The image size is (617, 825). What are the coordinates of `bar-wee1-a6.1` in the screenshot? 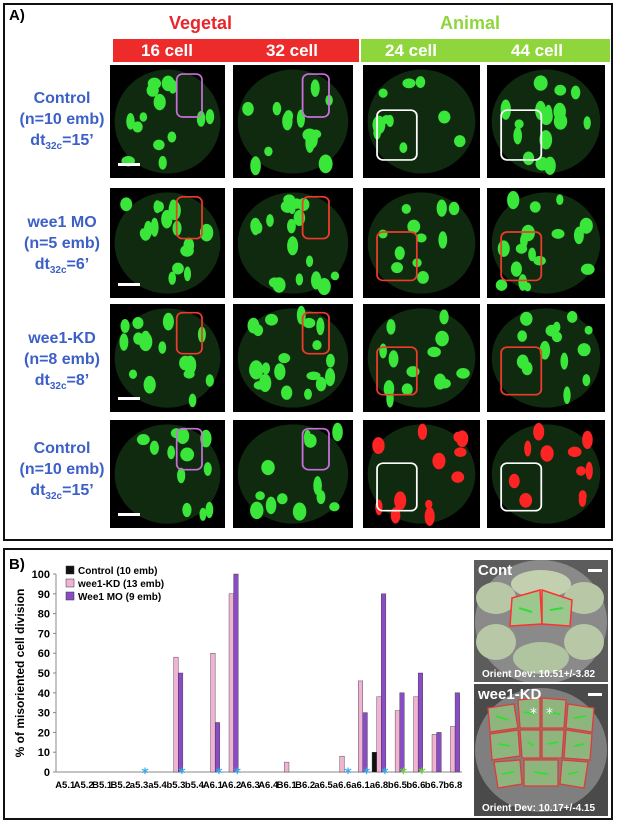 It's located at (365, 742).